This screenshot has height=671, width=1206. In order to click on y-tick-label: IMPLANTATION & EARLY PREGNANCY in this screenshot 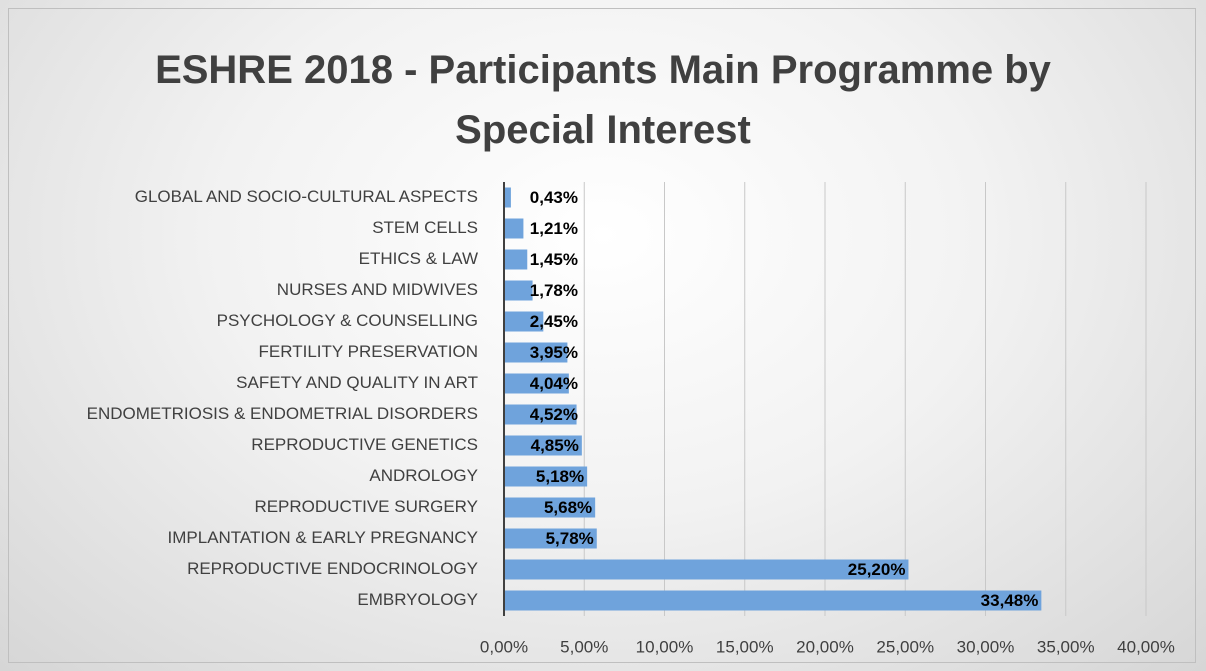, I will do `click(323, 537)`.